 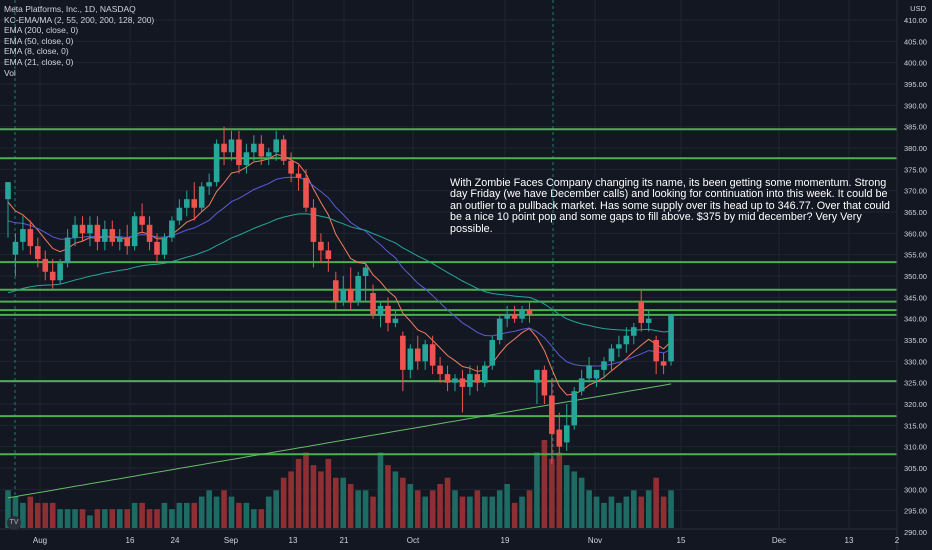 What do you see at coordinates (915, 20) in the screenshot?
I see `price-tick-label: 410.00` at bounding box center [915, 20].